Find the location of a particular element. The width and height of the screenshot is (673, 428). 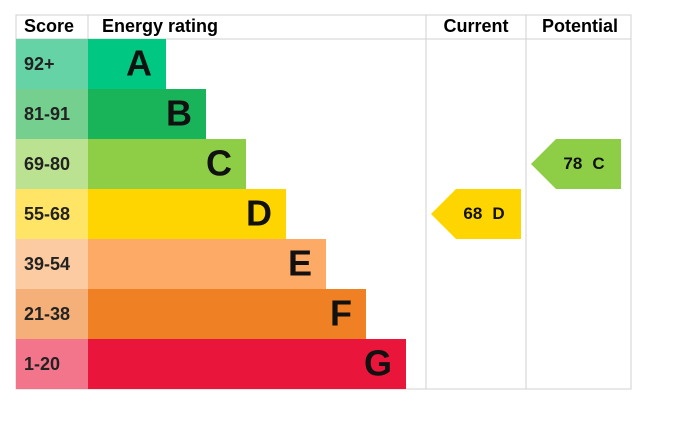

current-arrow is located at coordinates (476, 214).